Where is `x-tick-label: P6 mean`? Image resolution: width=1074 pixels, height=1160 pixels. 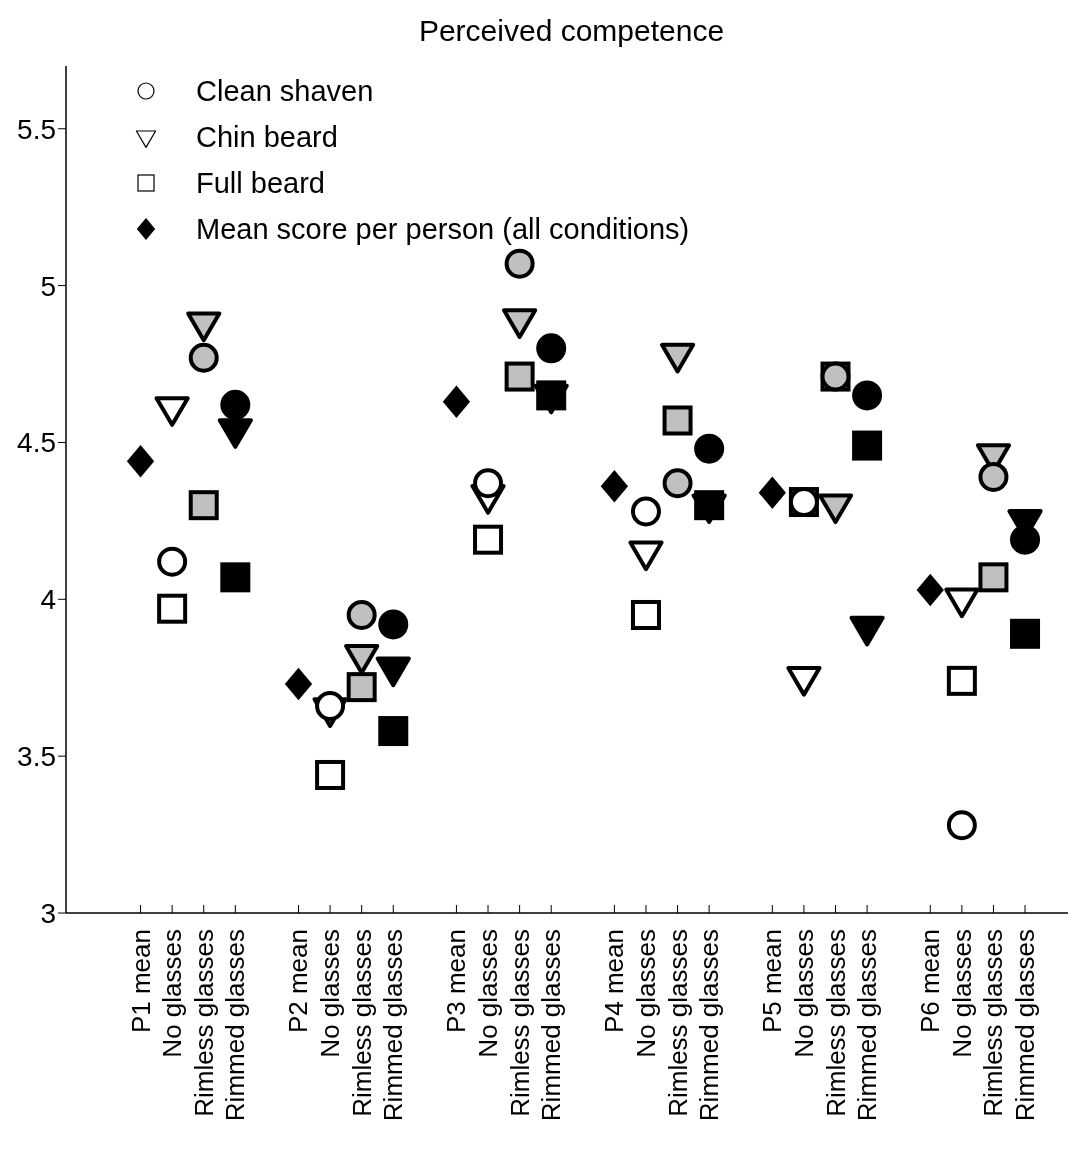 x-tick-label: P6 mean is located at coordinates (930, 981).